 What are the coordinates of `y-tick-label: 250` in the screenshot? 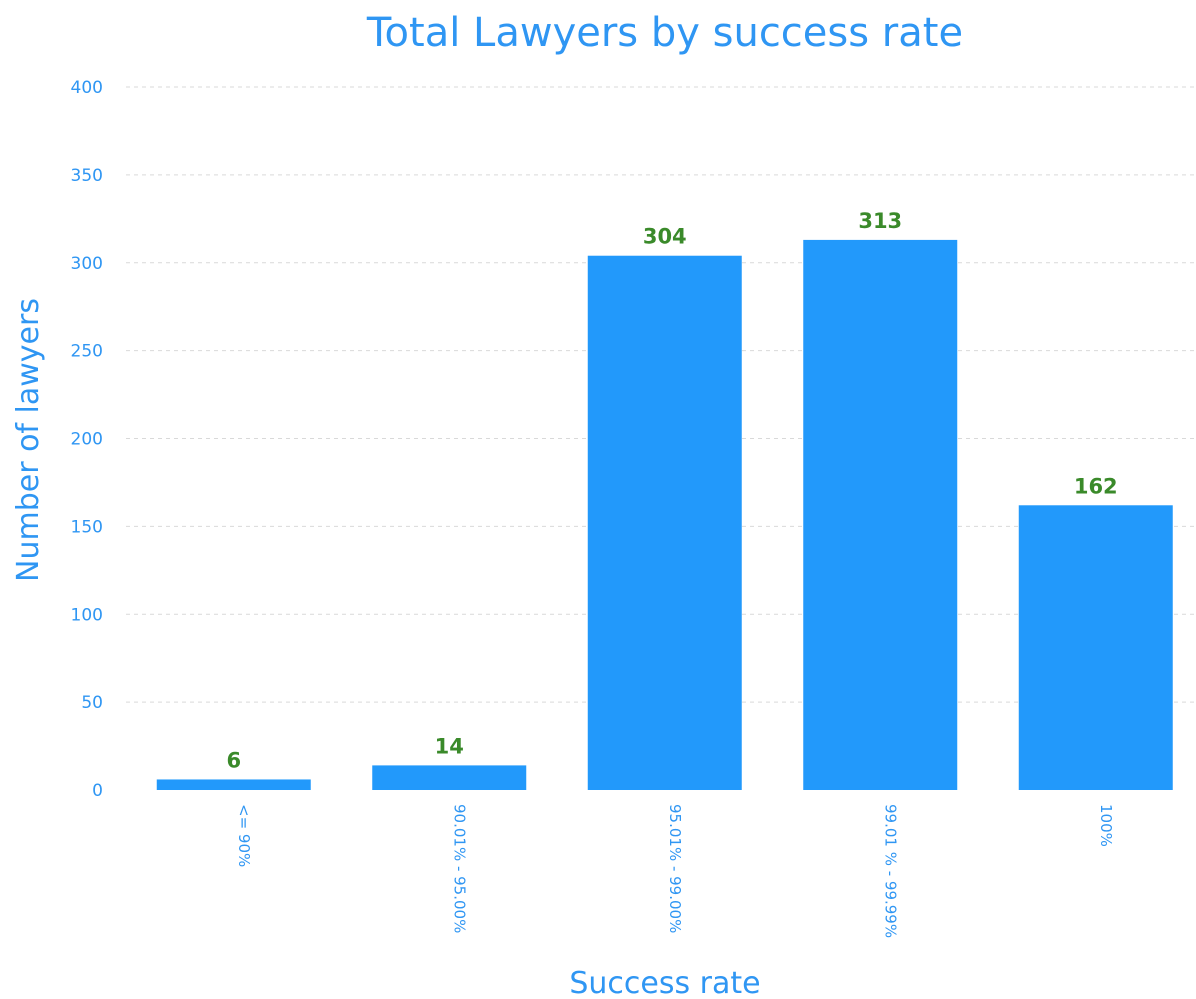 It's located at (87, 352).